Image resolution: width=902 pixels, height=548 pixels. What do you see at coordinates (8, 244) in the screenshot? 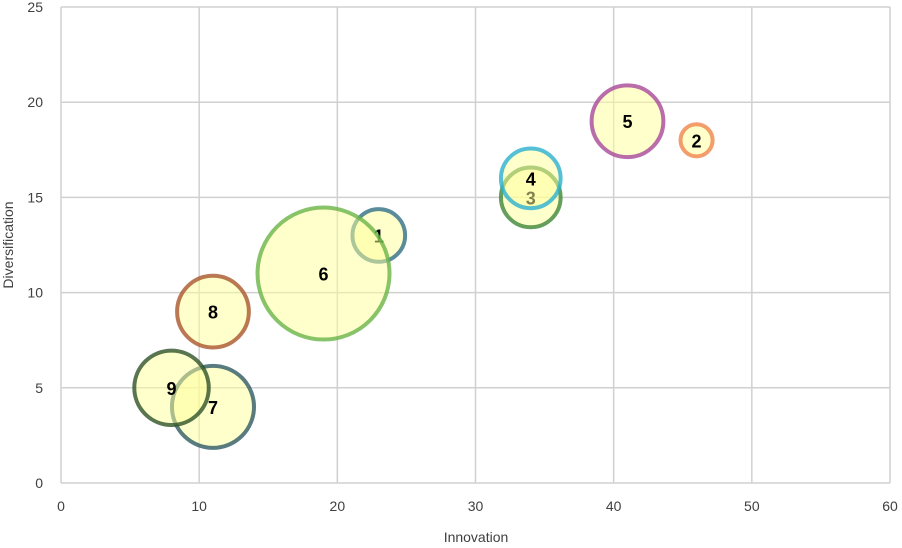
I see `y-axis-title: Diversification` at bounding box center [8, 244].